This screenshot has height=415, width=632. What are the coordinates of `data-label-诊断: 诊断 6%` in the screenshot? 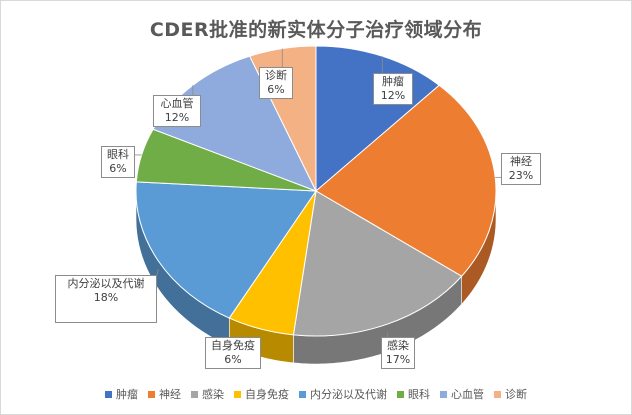 It's located at (276, 83).